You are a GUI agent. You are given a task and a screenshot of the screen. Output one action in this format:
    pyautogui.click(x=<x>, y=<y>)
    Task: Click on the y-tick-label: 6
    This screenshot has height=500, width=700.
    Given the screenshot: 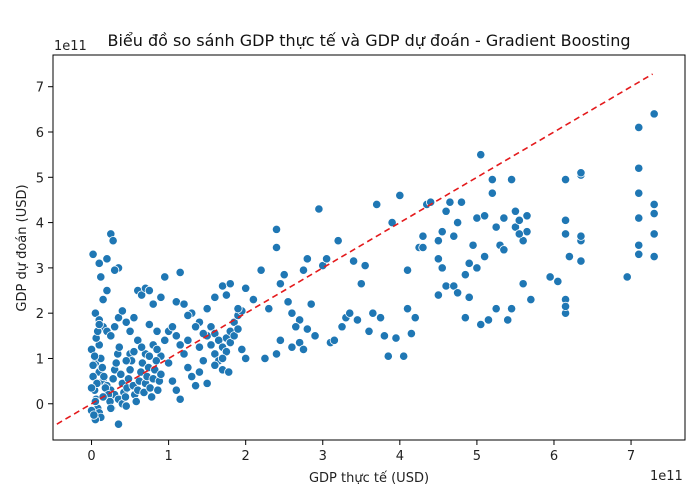 What is the action you would take?
    pyautogui.click(x=40, y=133)
    